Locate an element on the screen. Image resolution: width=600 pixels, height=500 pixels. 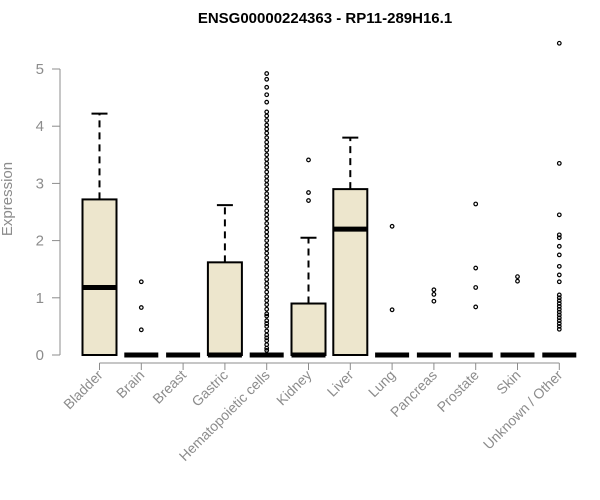
x-tick-label: Kidney is located at coordinates (294, 388).